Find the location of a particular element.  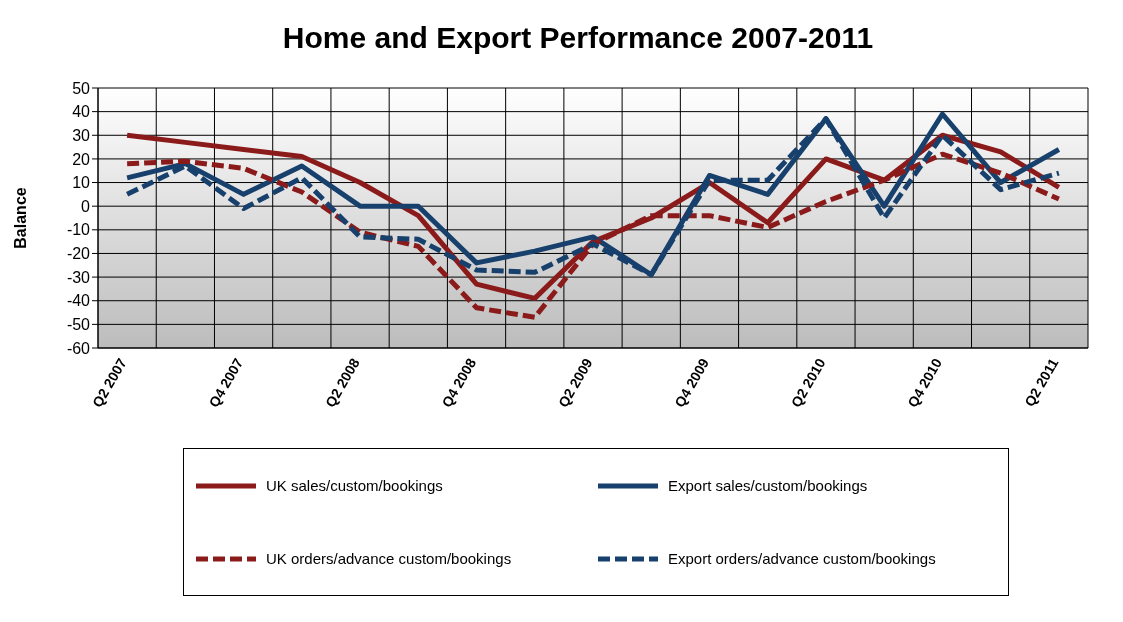

y-tick-label: -10 is located at coordinates (78, 230).